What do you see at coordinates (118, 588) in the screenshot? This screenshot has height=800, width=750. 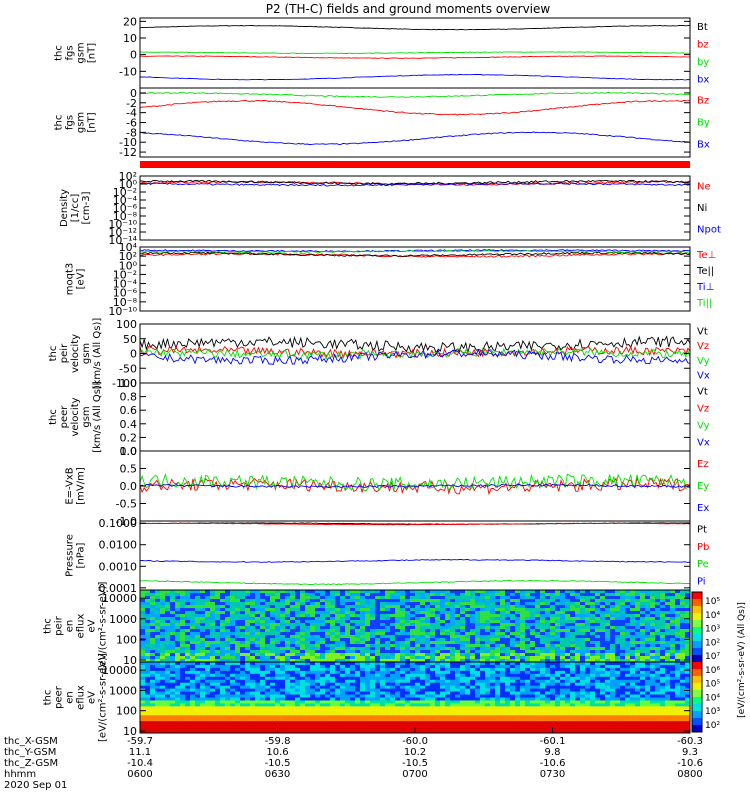 I see `y-tick-label: 0.0001` at bounding box center [118, 588].